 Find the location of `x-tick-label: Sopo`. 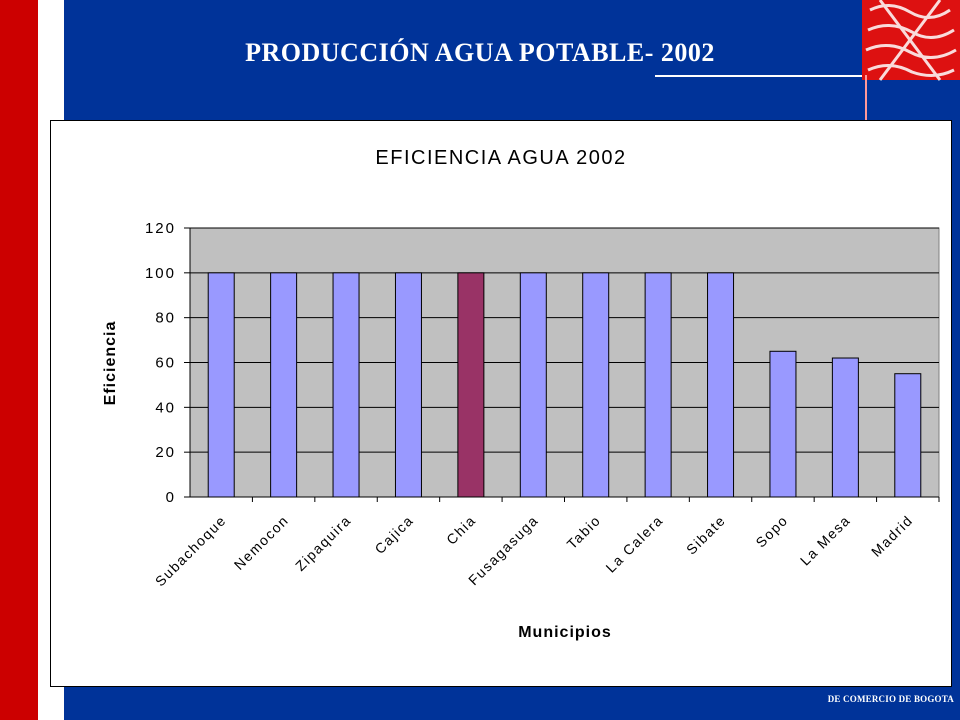

x-tick-label: Sopo is located at coordinates (771, 531).